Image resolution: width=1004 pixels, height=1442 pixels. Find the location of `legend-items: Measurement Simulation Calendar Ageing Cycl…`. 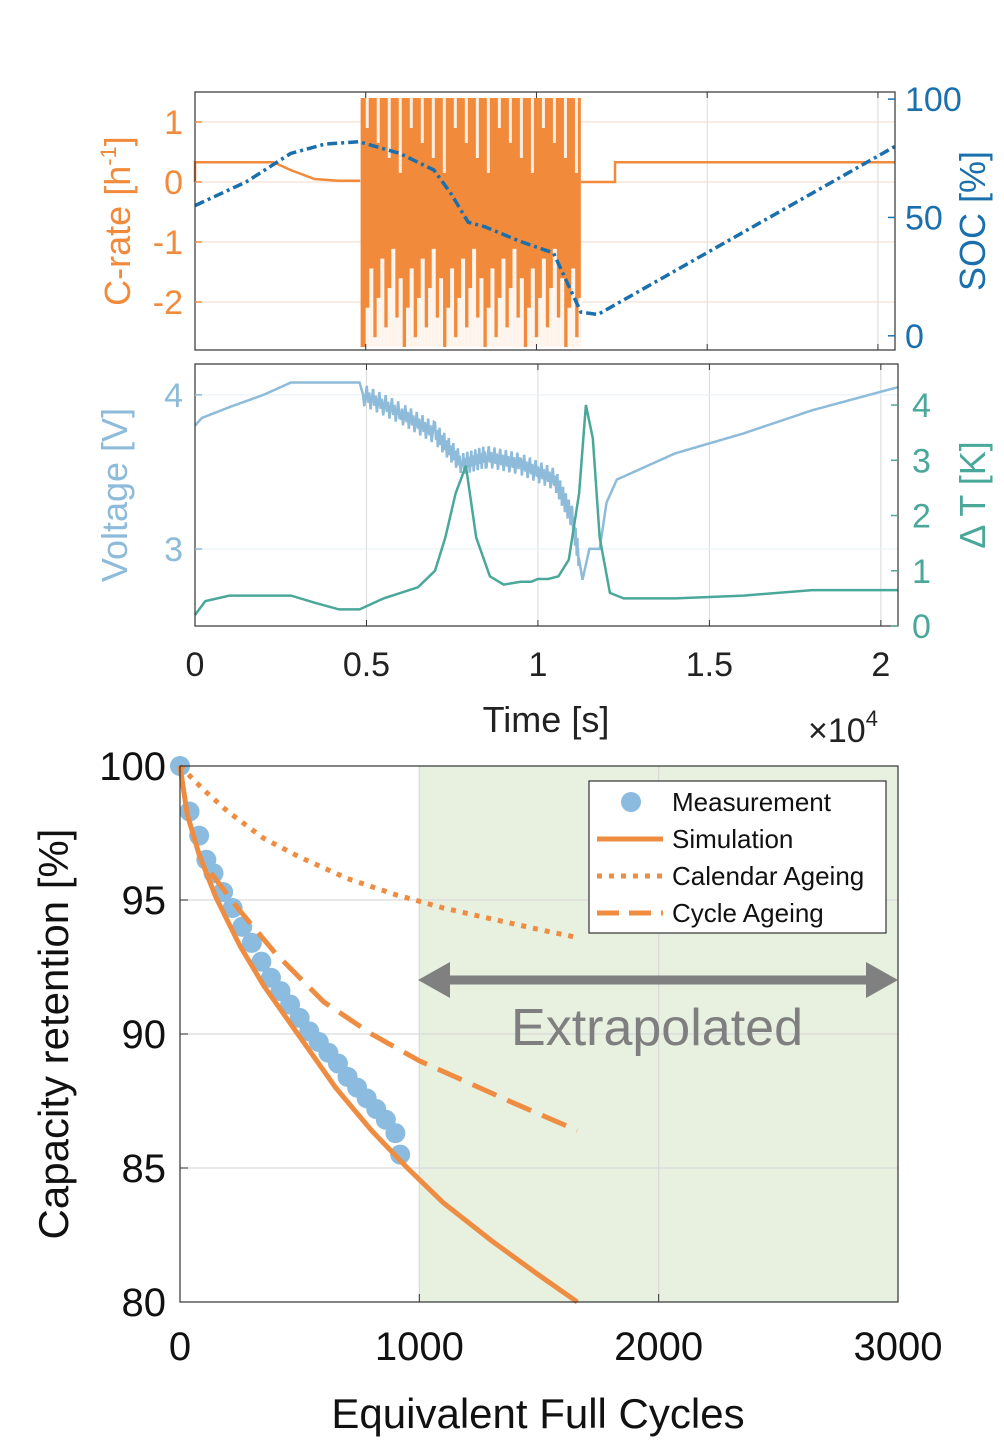

legend-items: Measurement Simulation Calendar Ageing Cycl… is located at coordinates (730, 857).